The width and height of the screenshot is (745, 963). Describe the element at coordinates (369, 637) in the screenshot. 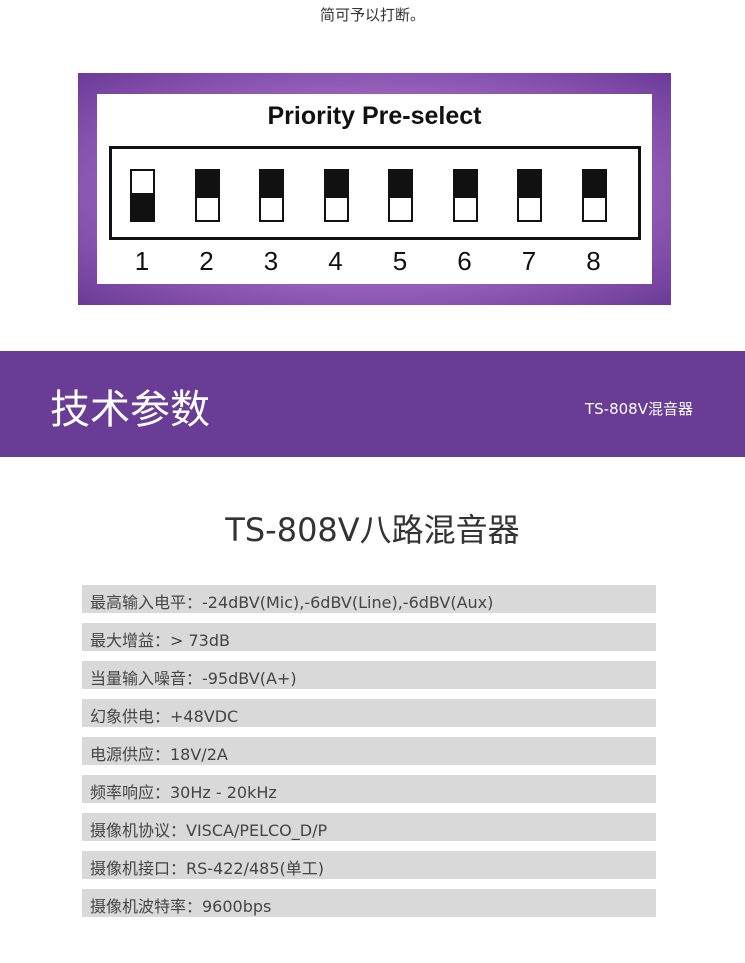

I see `spec-row: 最大增益：> 73dB` at that location.